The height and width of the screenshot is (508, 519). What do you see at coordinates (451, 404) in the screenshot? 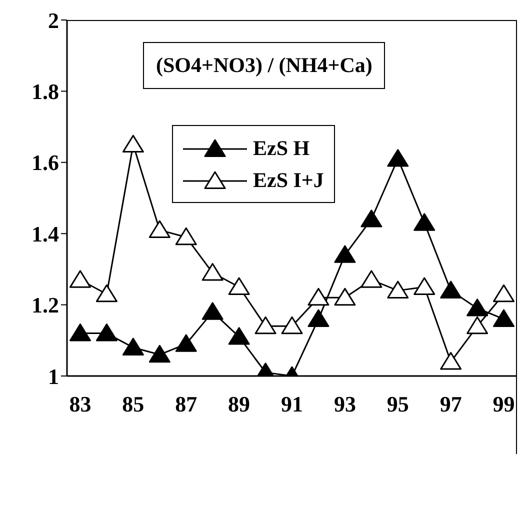
I see `x-tick-label: 97` at bounding box center [451, 404].